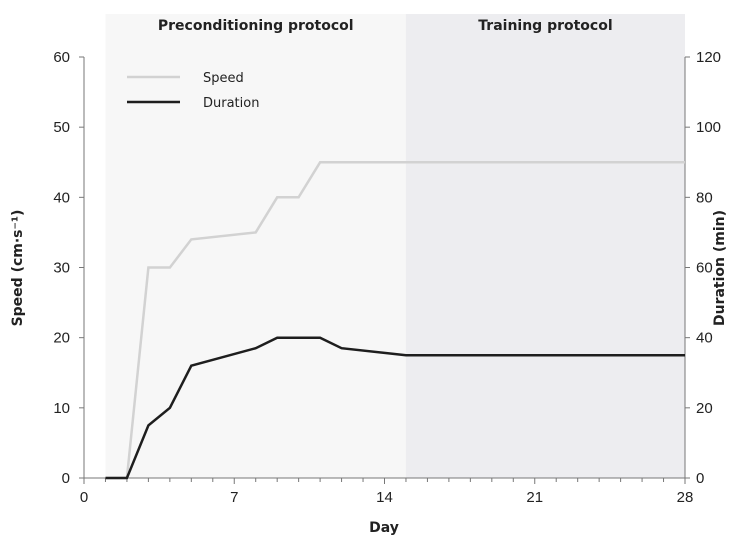  Describe the element at coordinates (61, 57) in the screenshot. I see `y-left-tick-label: 60` at that location.